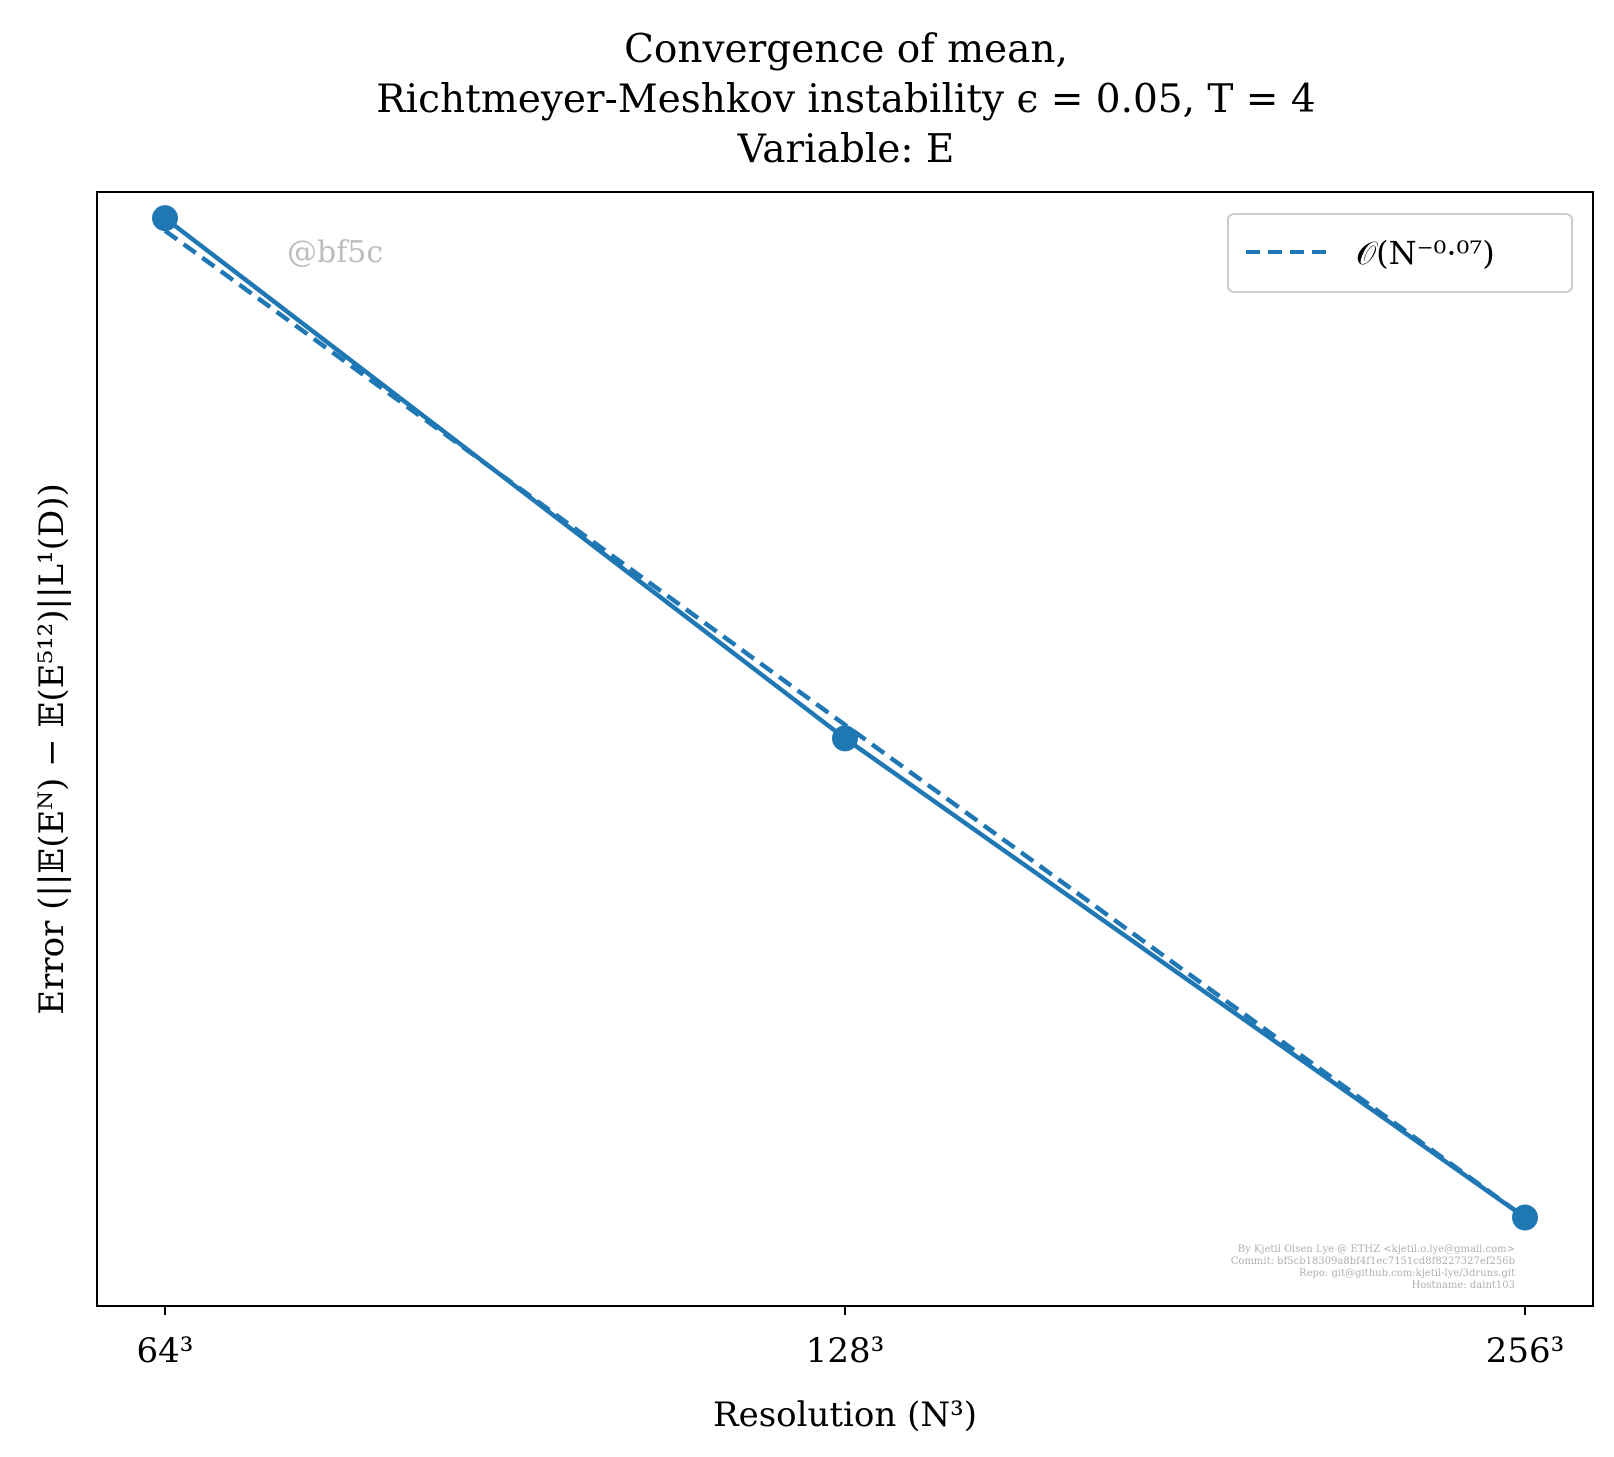 The image size is (1614, 1457). What do you see at coordinates (846, 49) in the screenshot?
I see `title-line-1: Convergence of mean,` at bounding box center [846, 49].